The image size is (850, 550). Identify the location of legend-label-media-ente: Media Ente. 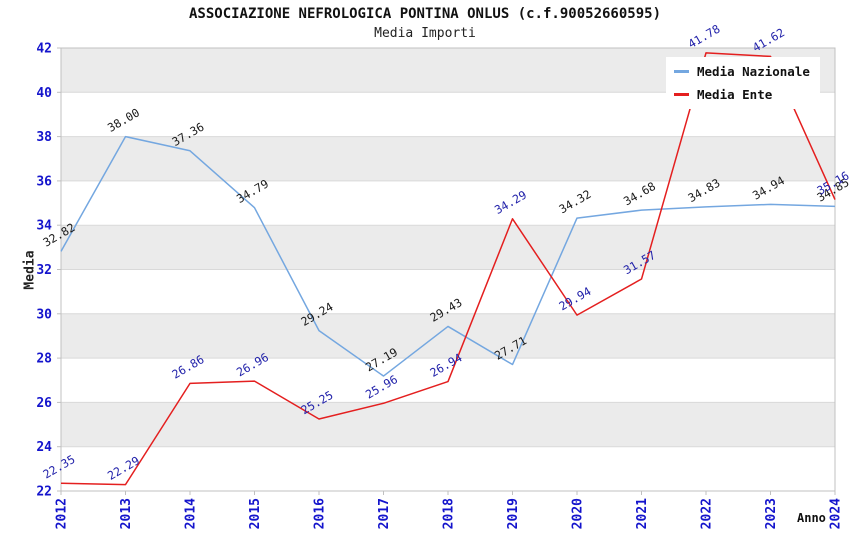
(735, 94).